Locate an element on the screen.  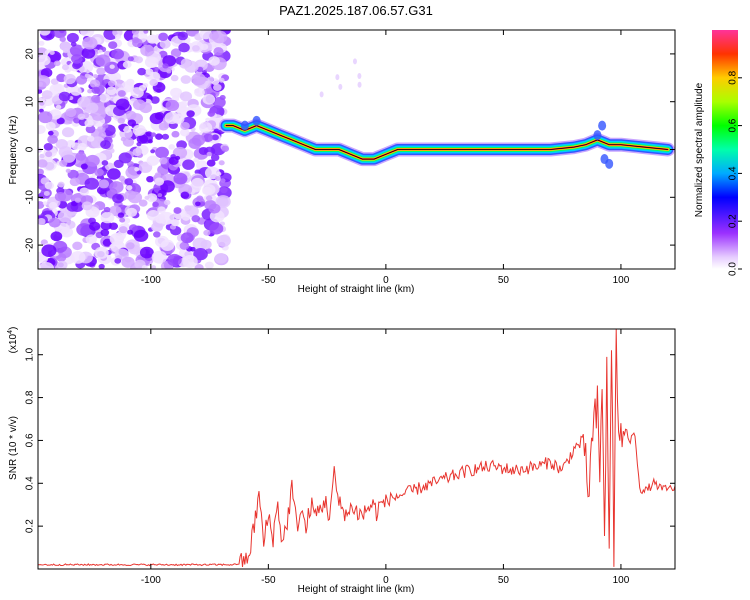
colorbar-gradient is located at coordinates (725, 149).